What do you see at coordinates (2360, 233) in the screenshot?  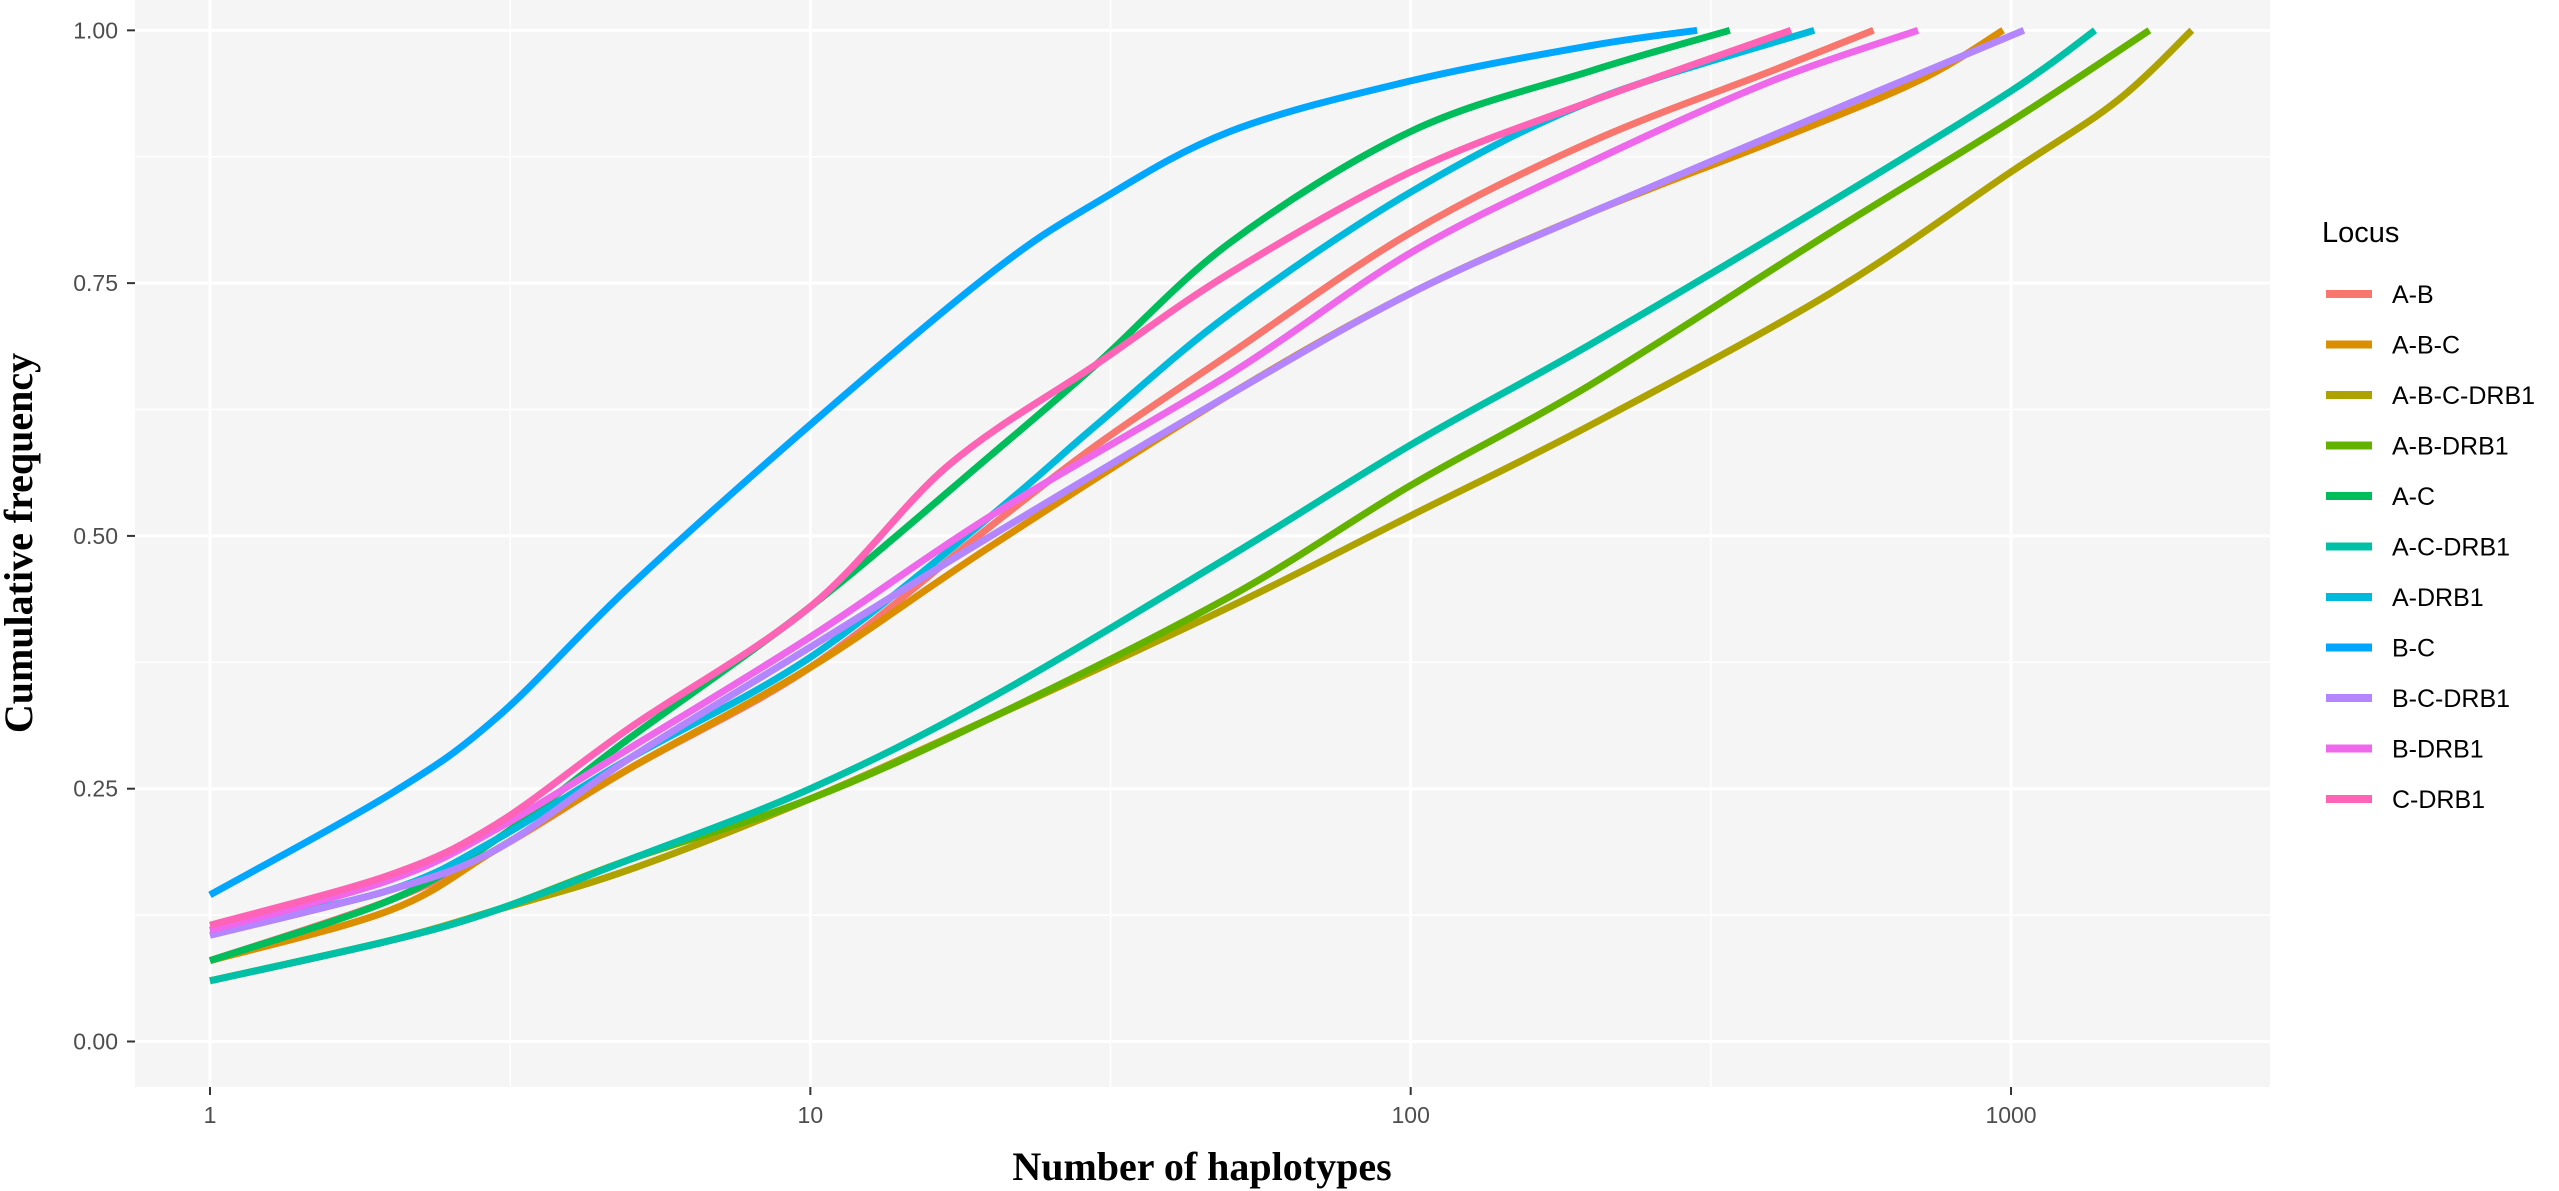 I see `legend-title: Locus` at bounding box center [2360, 233].